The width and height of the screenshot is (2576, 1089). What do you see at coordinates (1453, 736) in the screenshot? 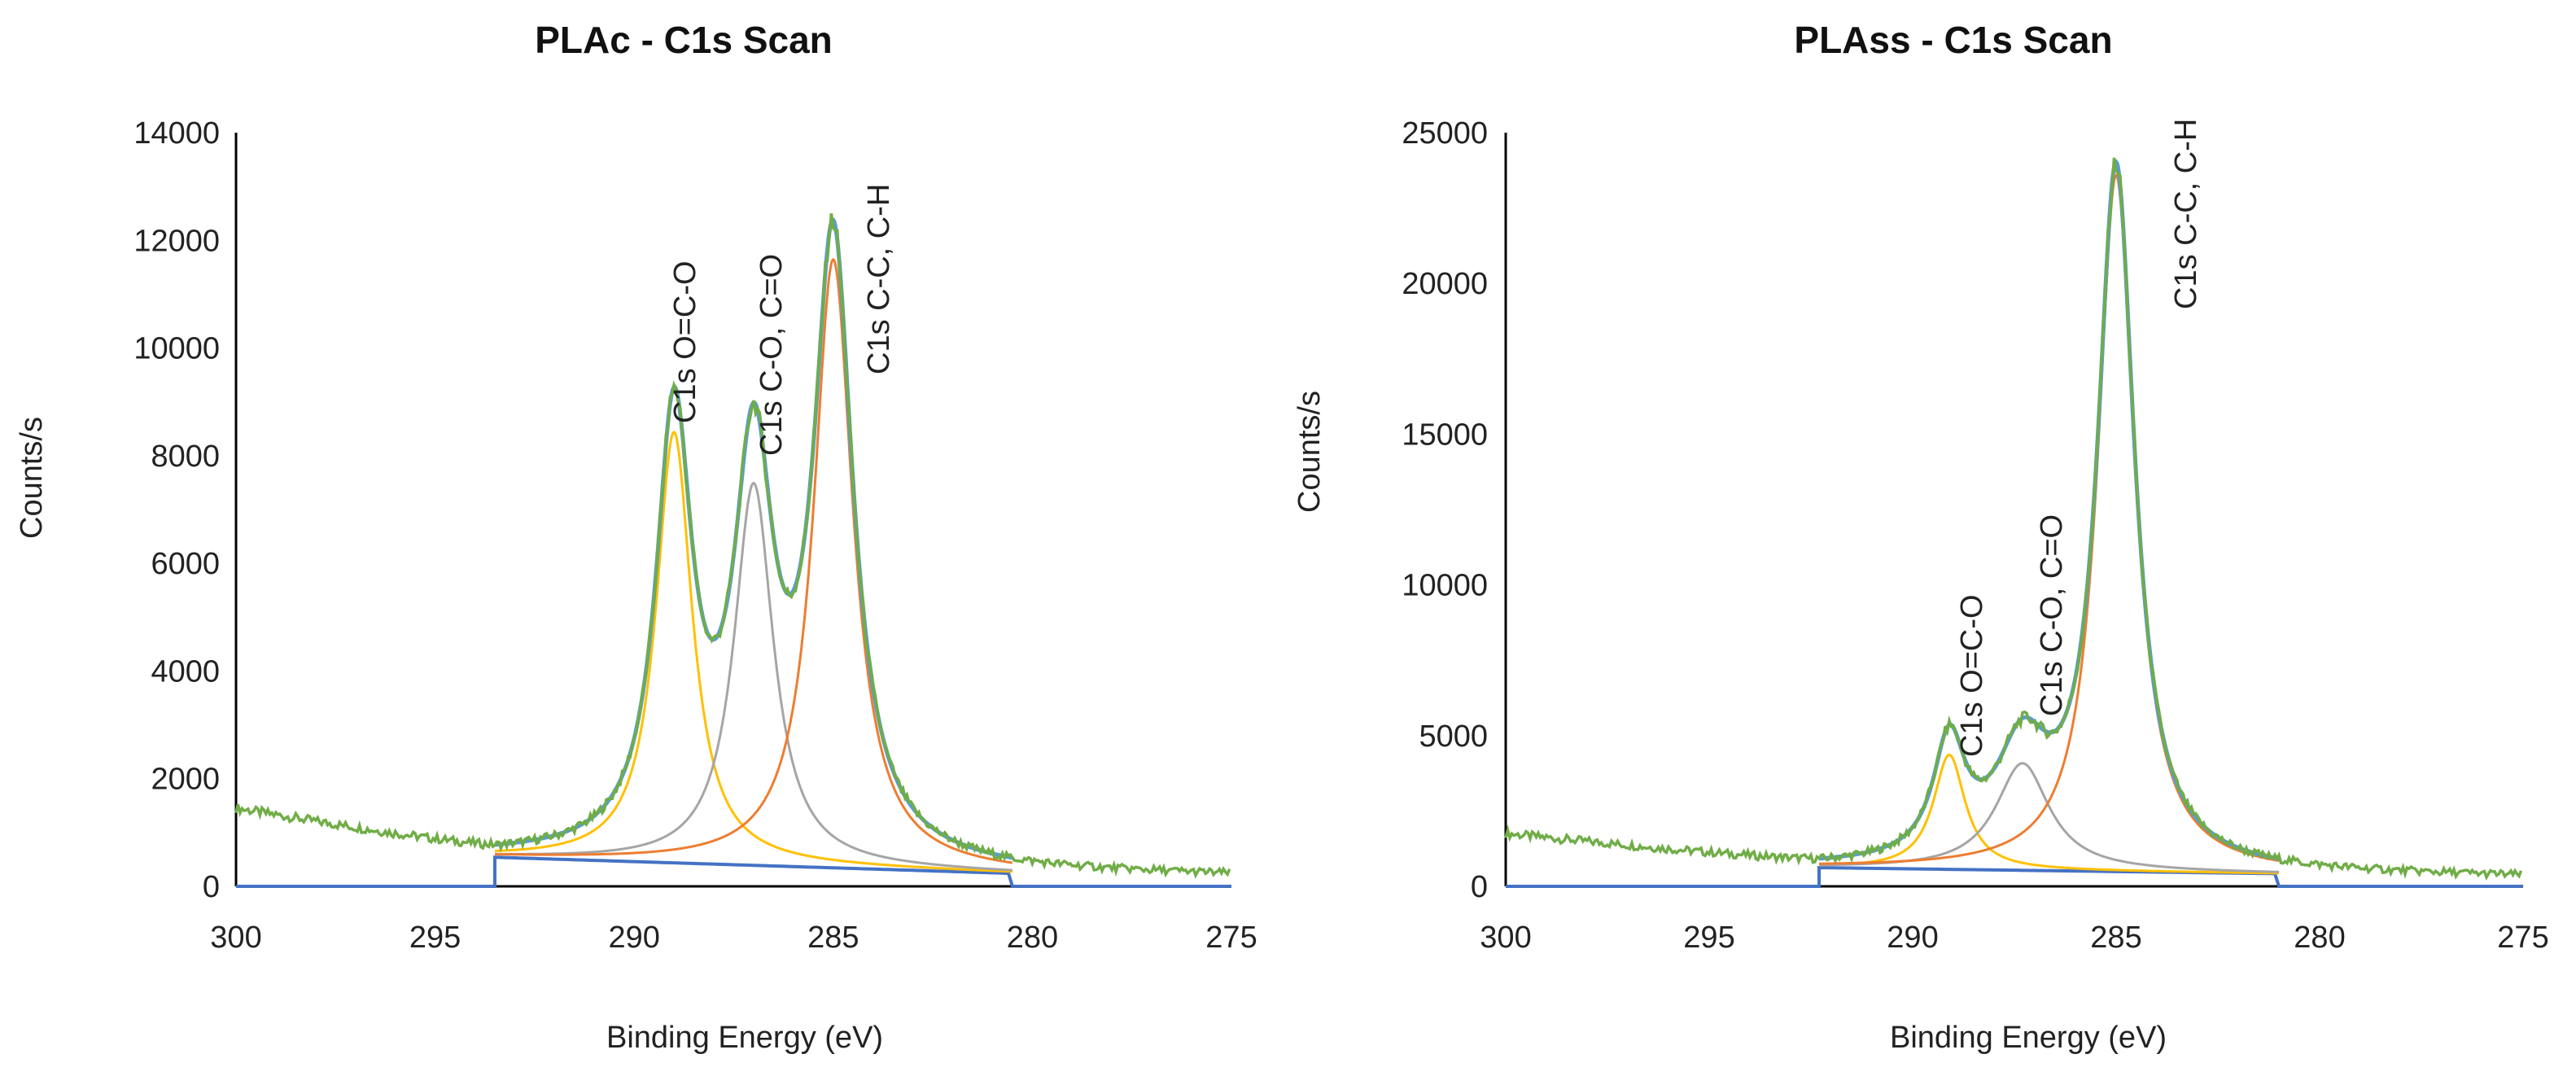
I see `y-tick-label: 5000` at bounding box center [1453, 736].